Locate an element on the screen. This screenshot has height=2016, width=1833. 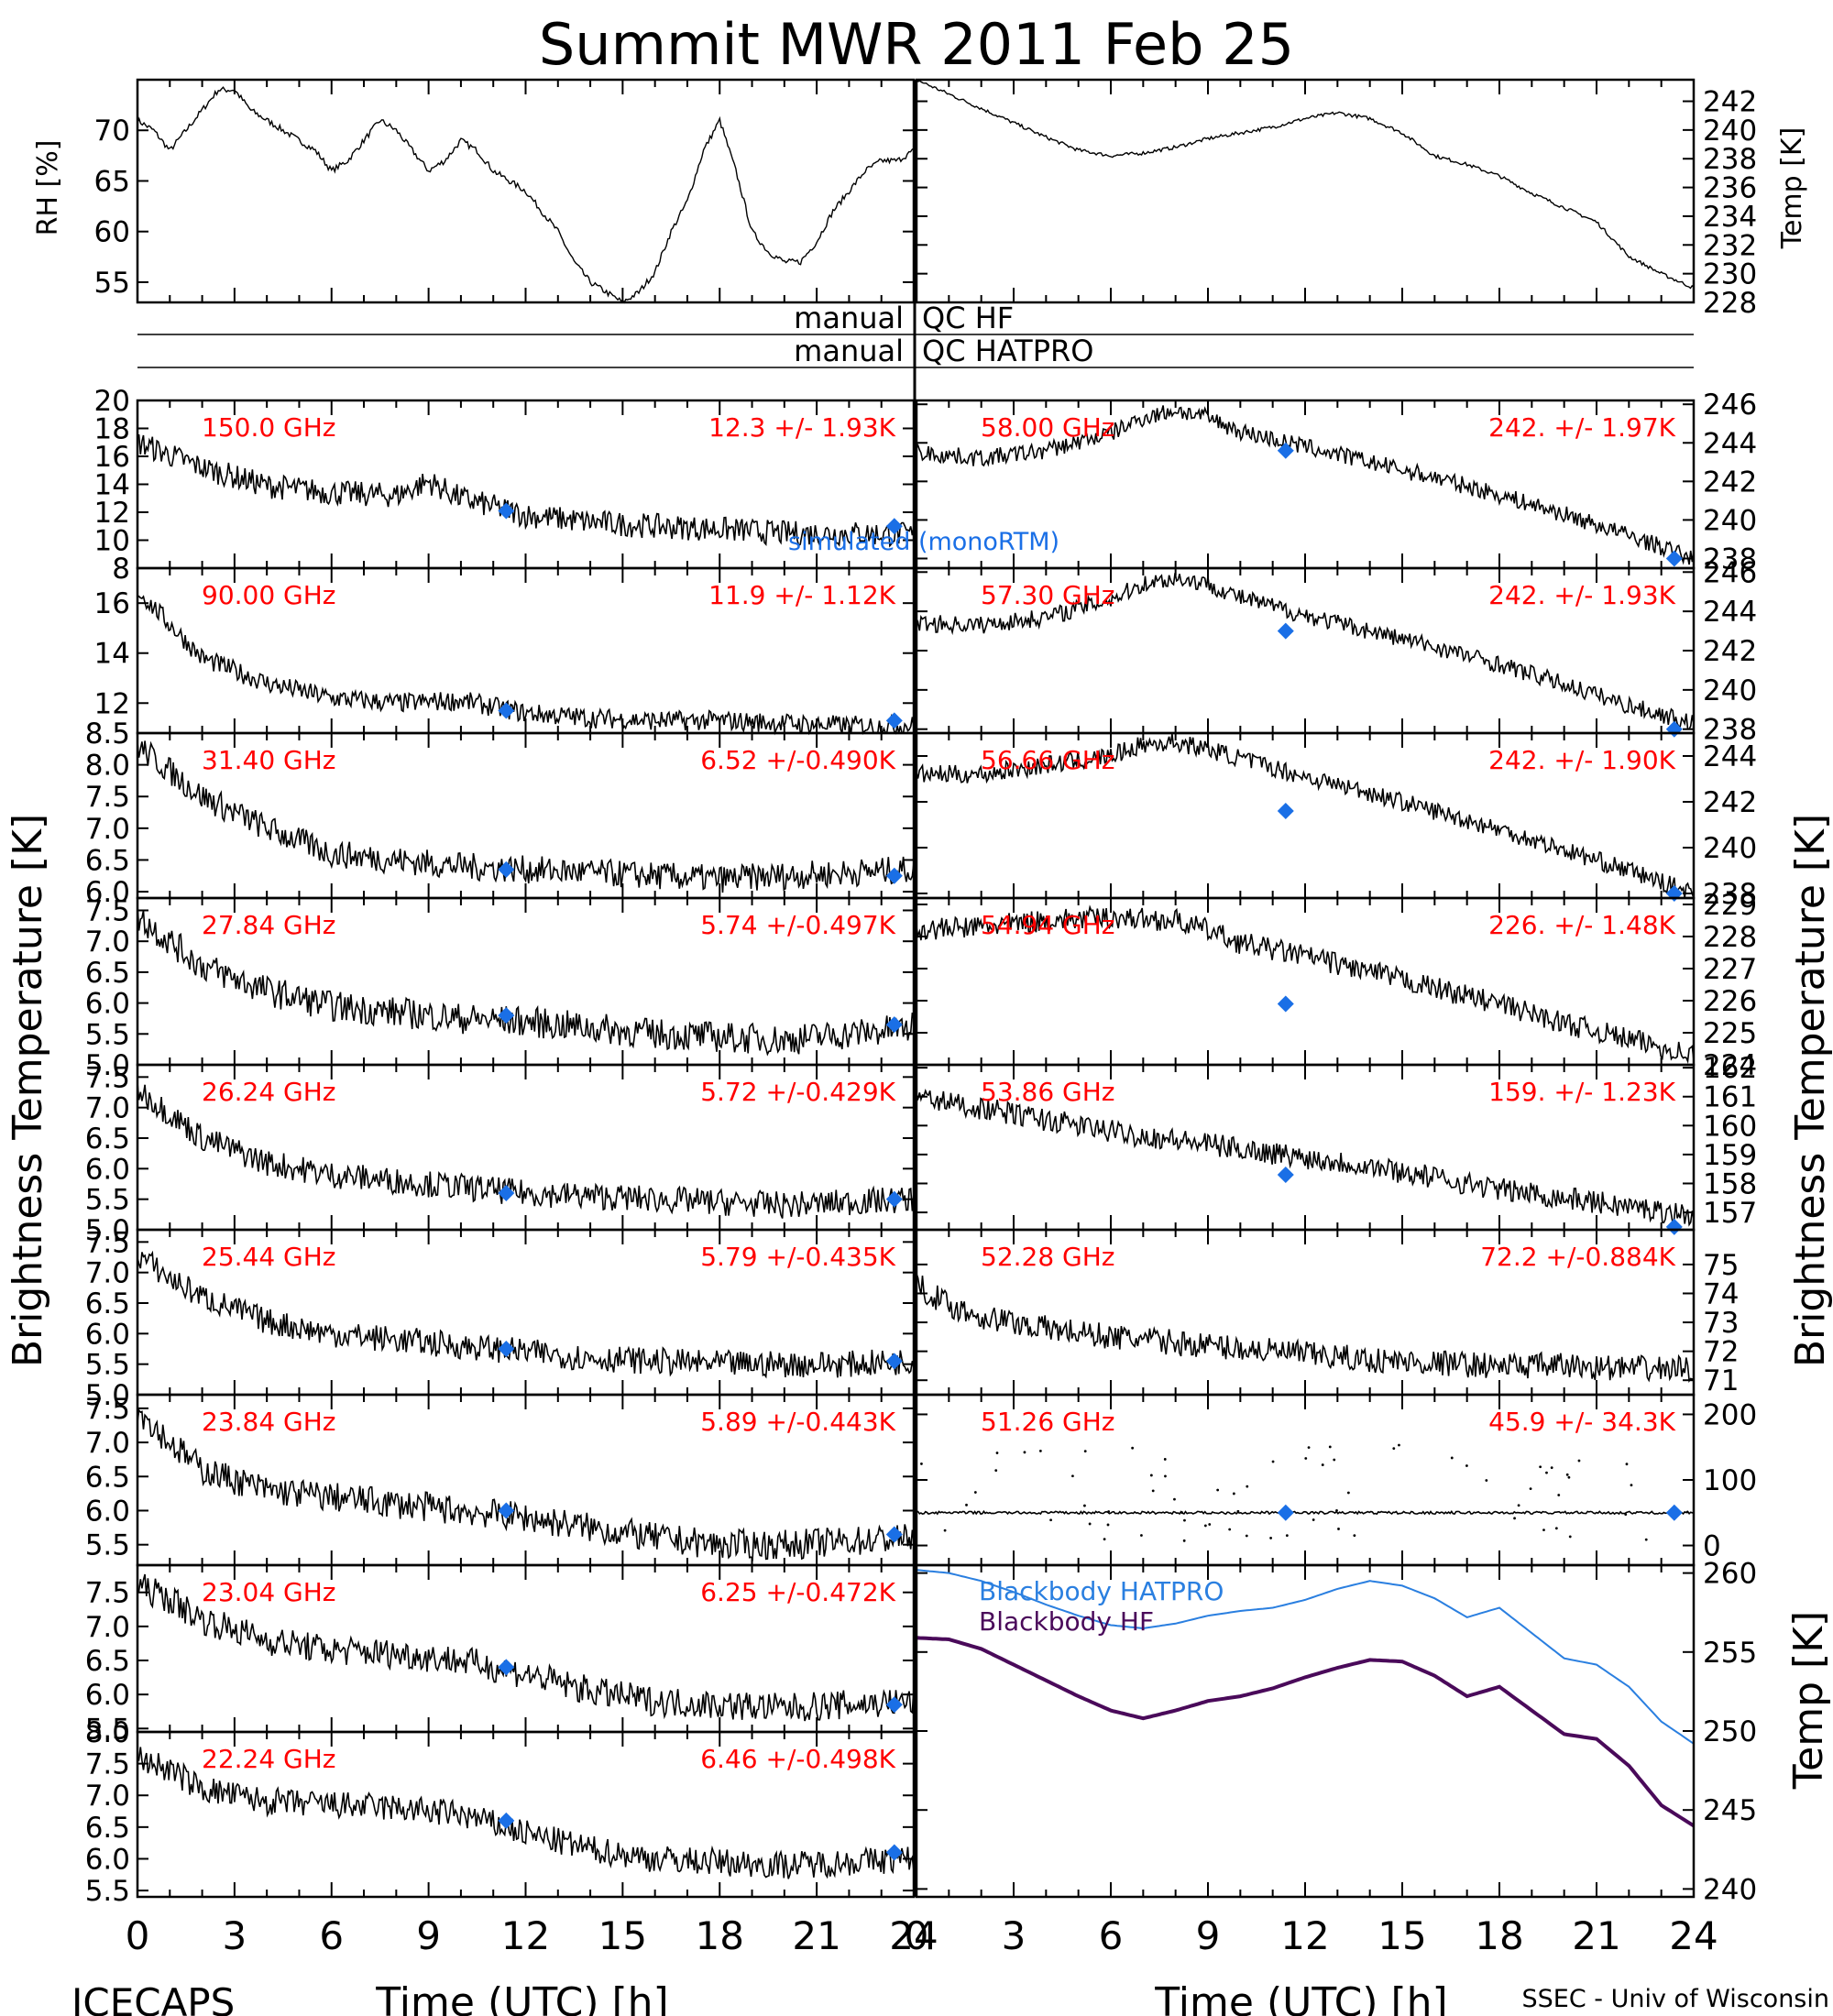
footer-ssec: SSEC - Univ of Wisconsin is located at coordinates (1675, 1999).